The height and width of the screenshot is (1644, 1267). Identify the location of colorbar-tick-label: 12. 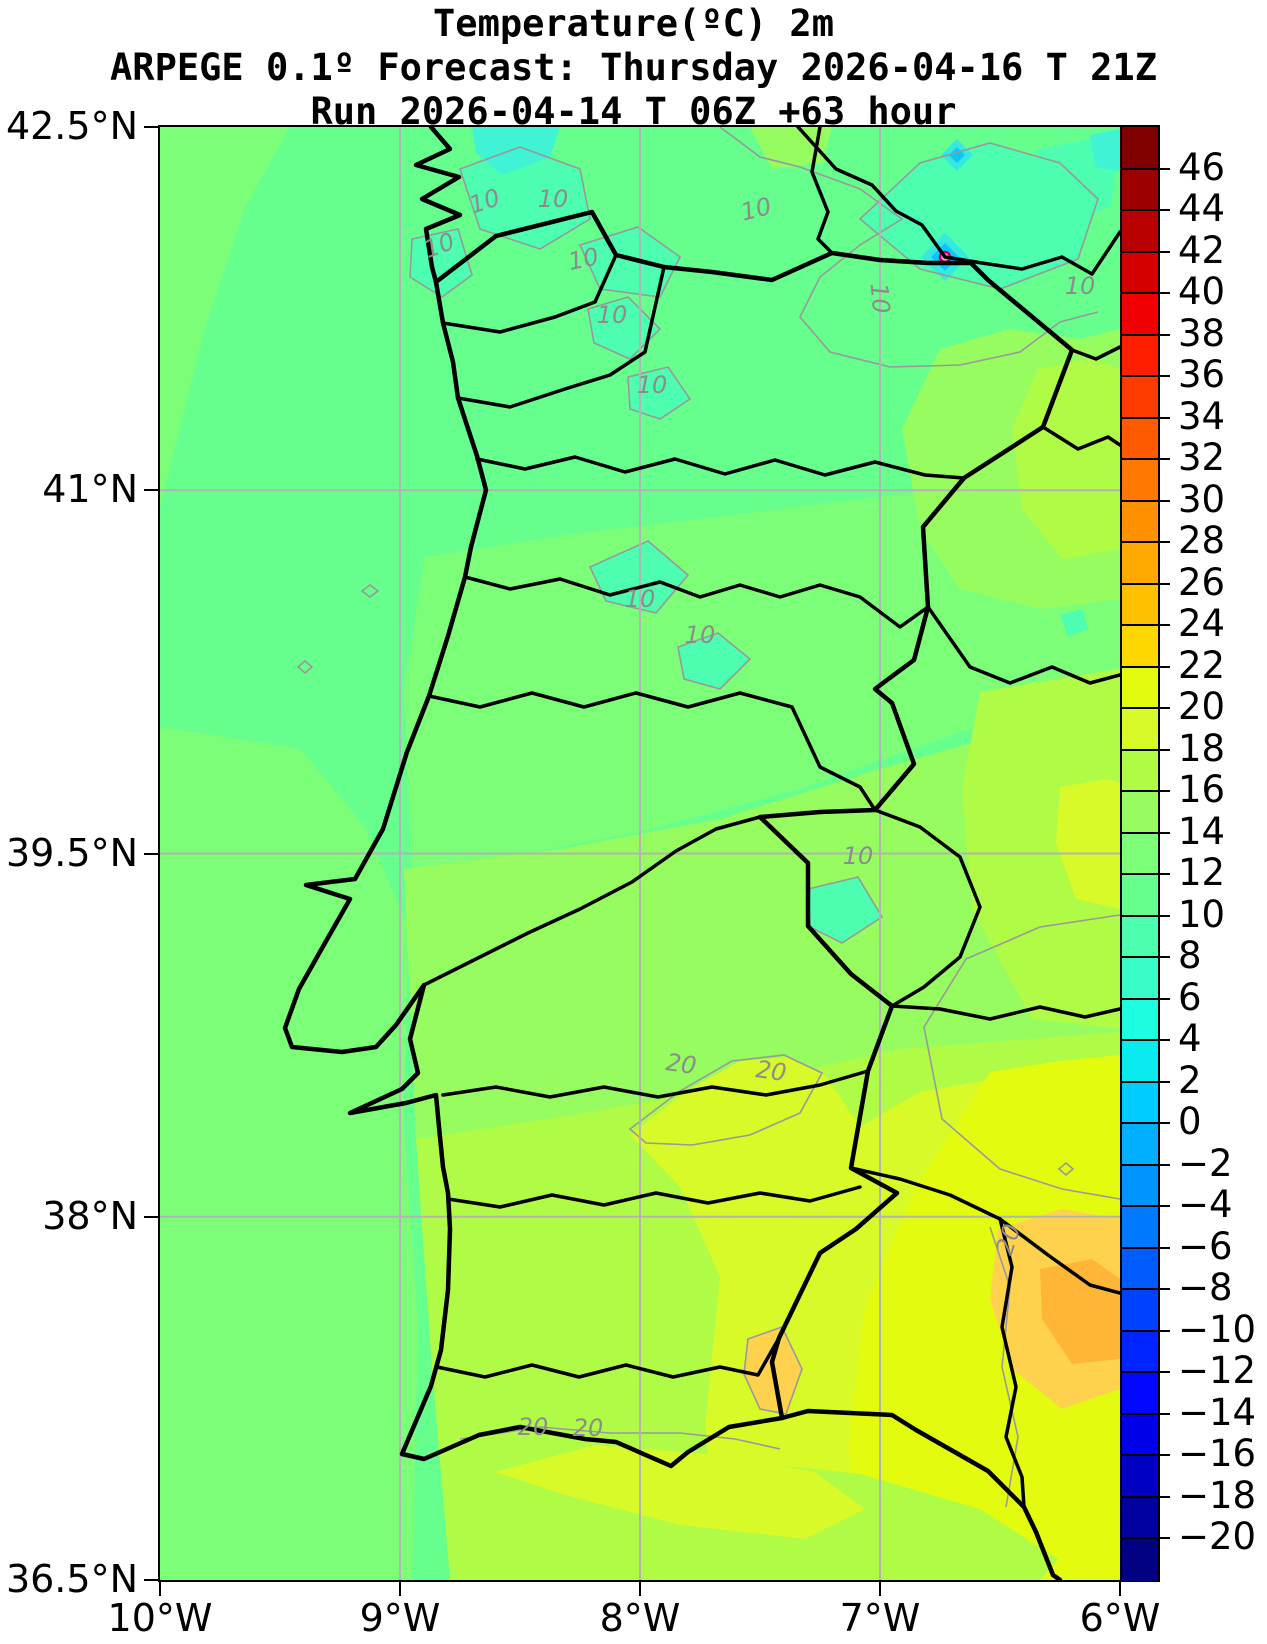
(1202, 873).